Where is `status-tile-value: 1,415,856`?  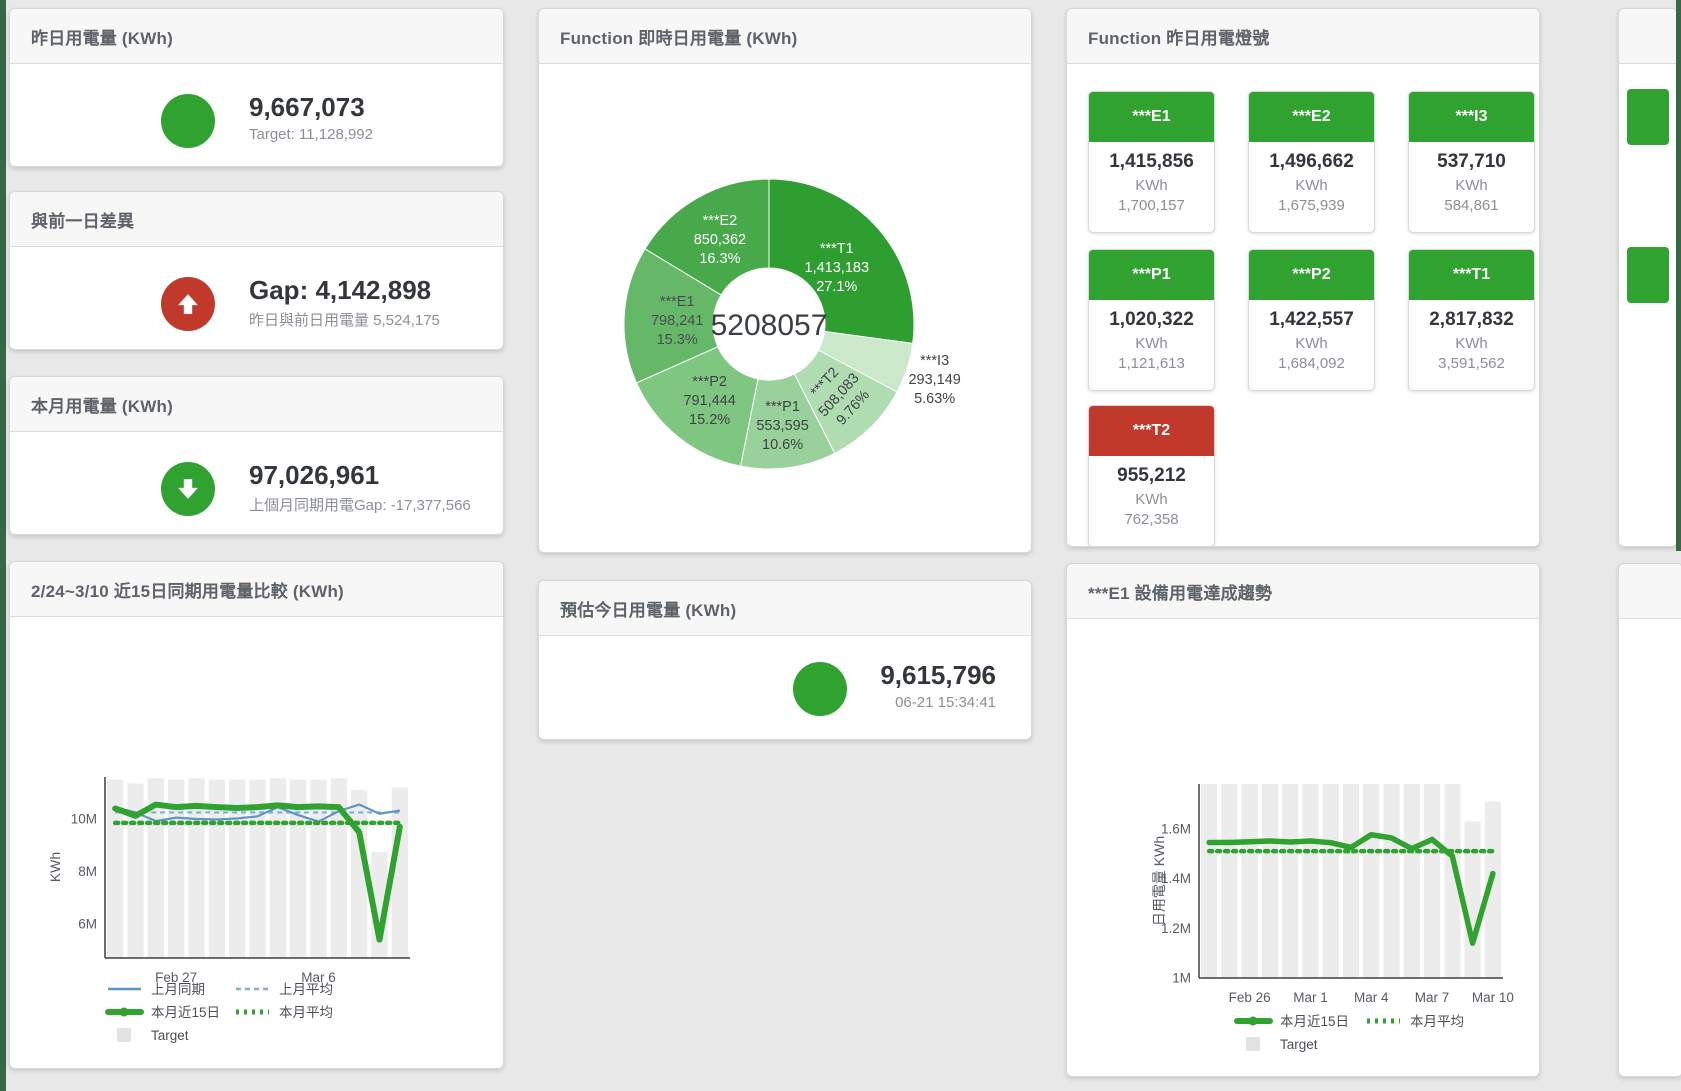
status-tile-value: 1,415,856 is located at coordinates (1151, 161).